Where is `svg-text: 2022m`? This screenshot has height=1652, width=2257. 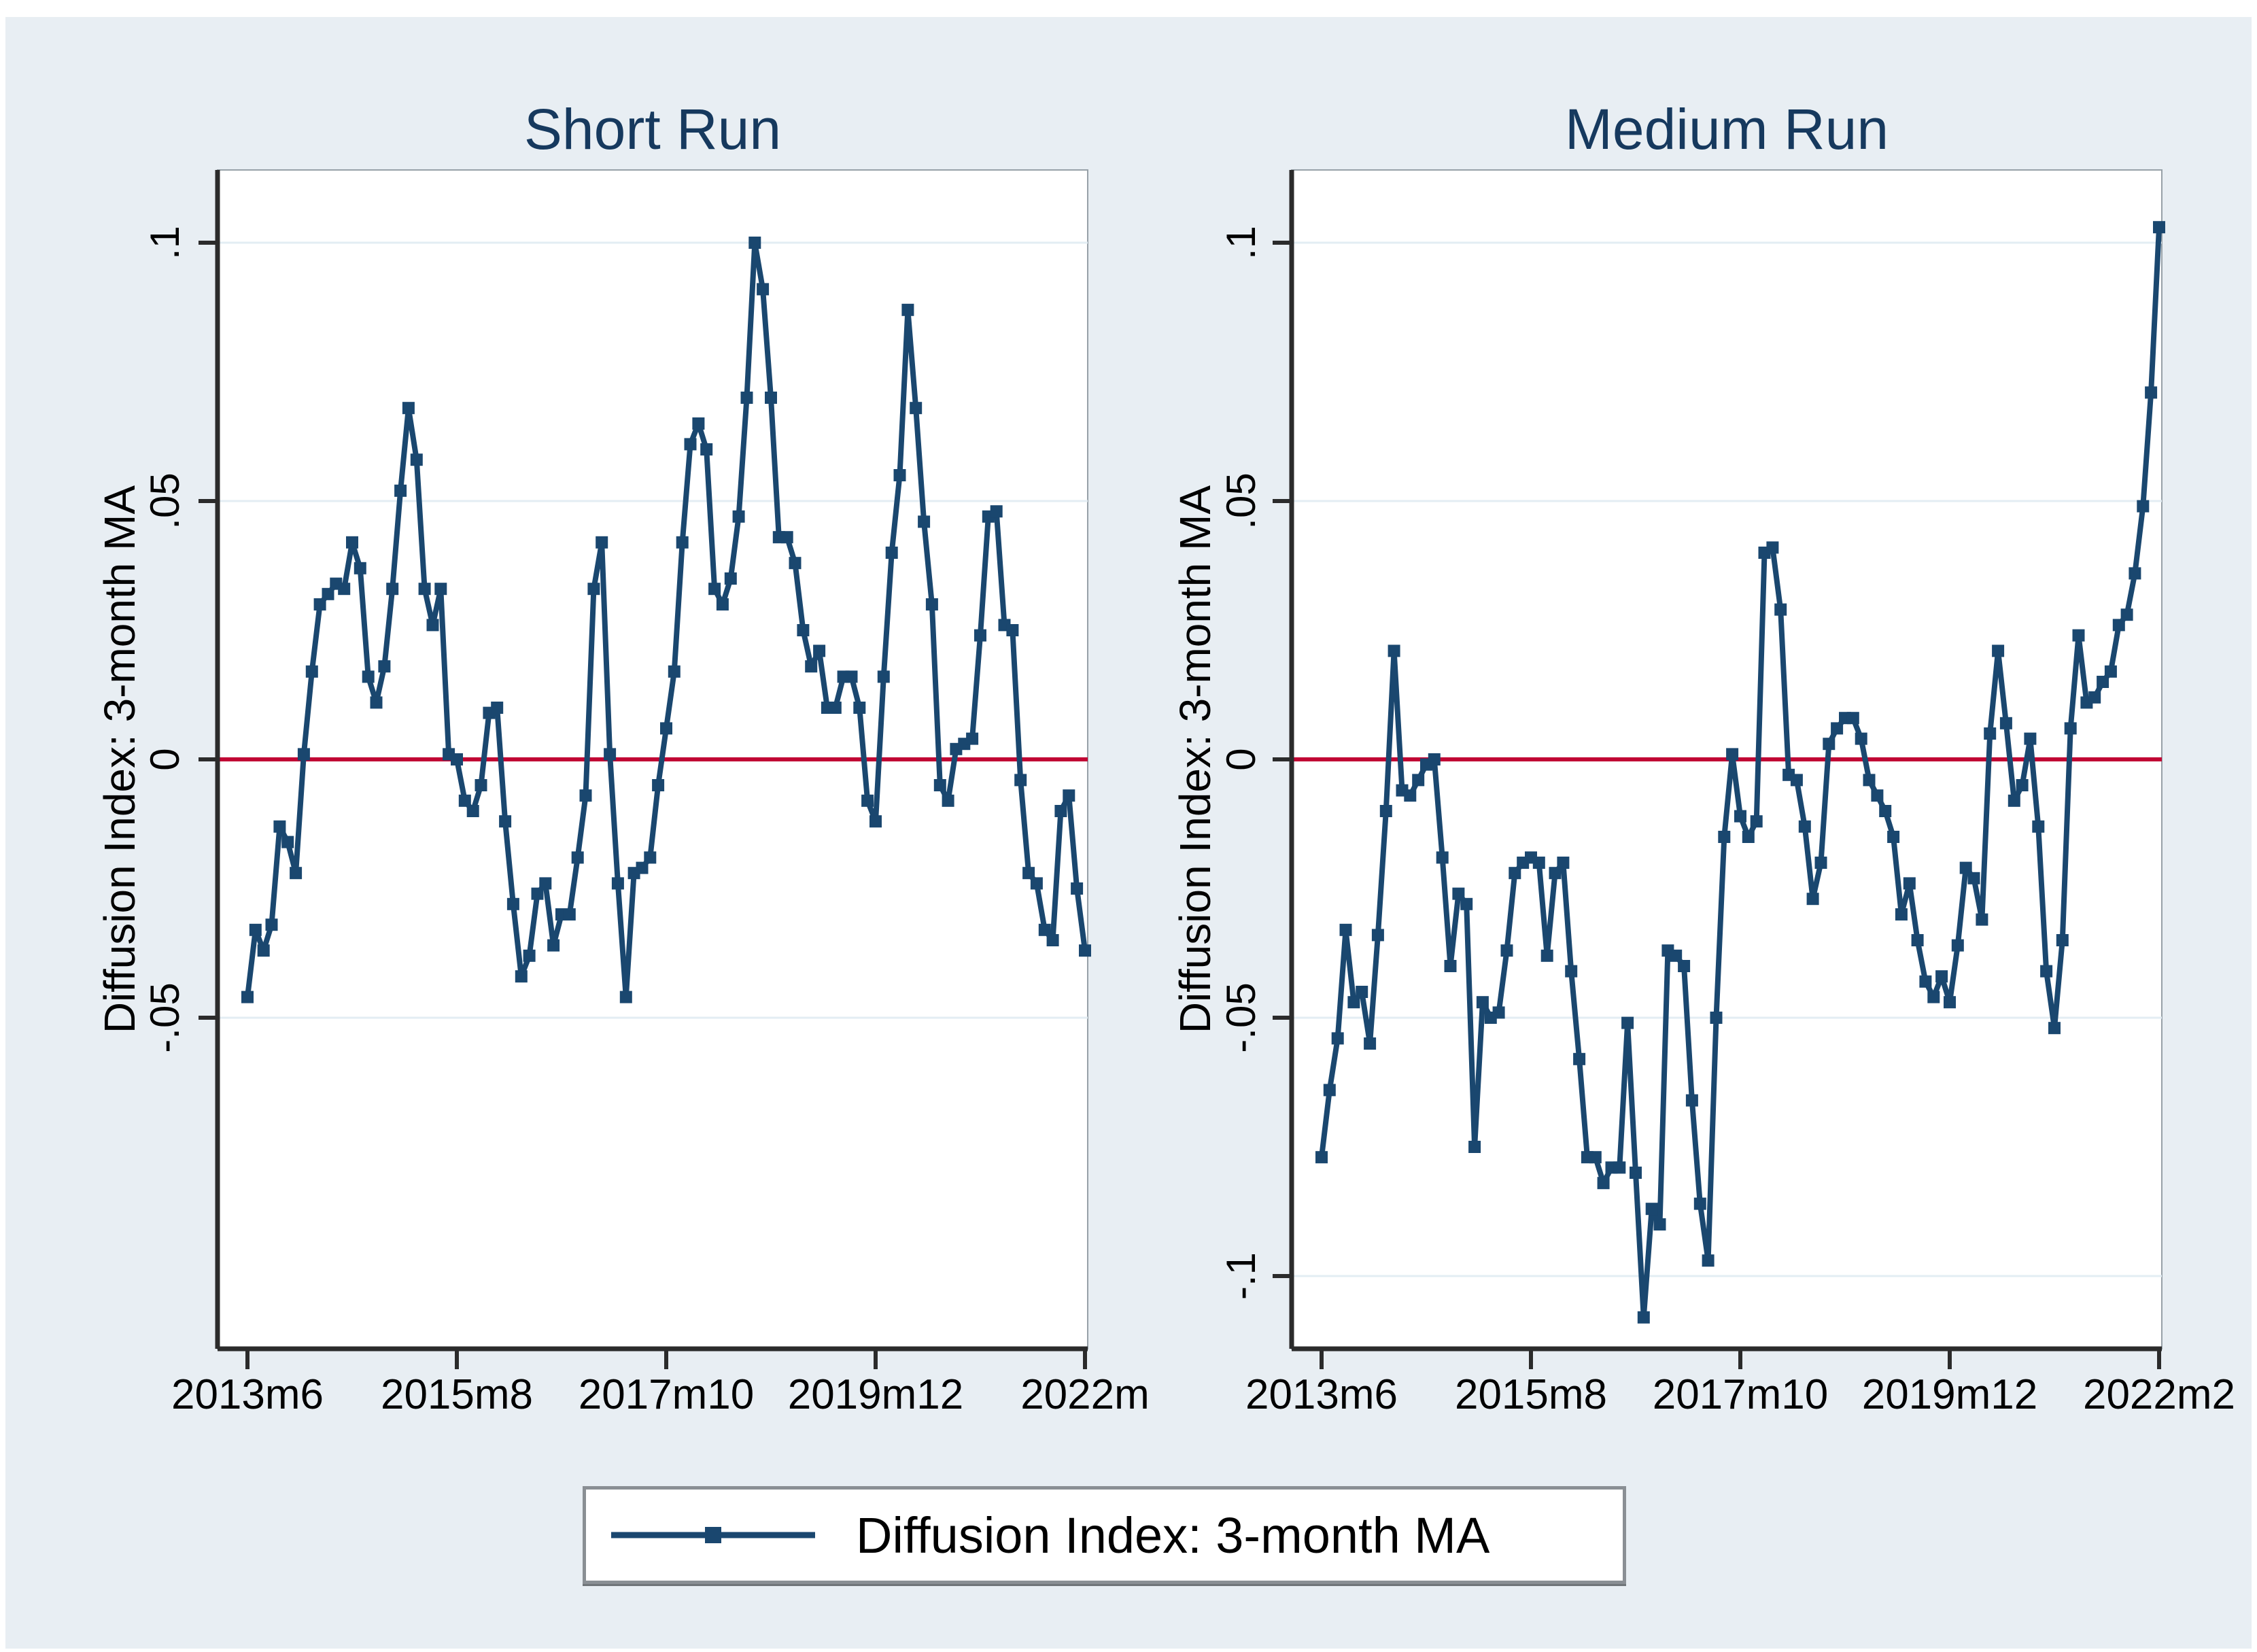 svg-text: 2022m is located at coordinates (1085, 1394).